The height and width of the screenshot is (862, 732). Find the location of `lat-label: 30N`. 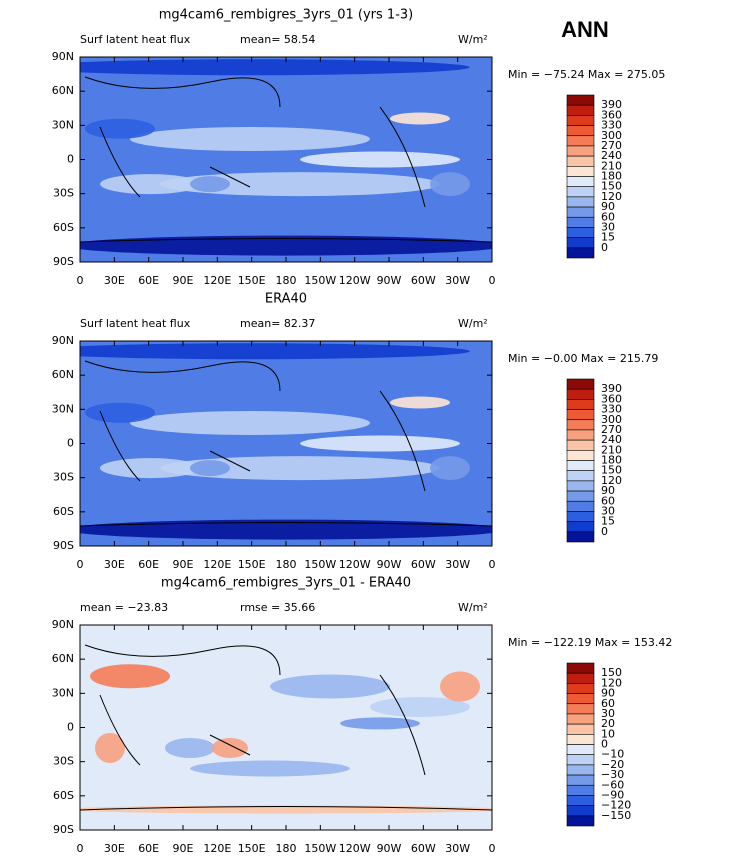

lat-label: 30N is located at coordinates (63, 408).